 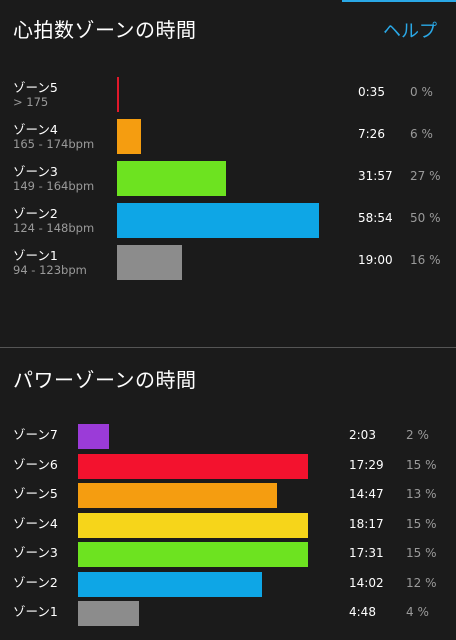 I want to click on heart-rate-zone-row: ゾーン4 165 - 174bpm 7:26 6 %, so click(x=228, y=136).